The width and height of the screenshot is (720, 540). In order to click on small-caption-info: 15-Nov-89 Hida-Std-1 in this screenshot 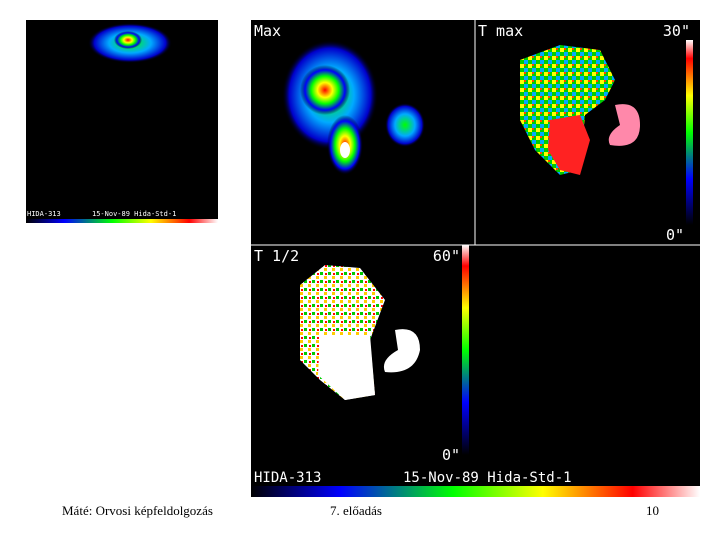, I will do `click(134, 214)`.